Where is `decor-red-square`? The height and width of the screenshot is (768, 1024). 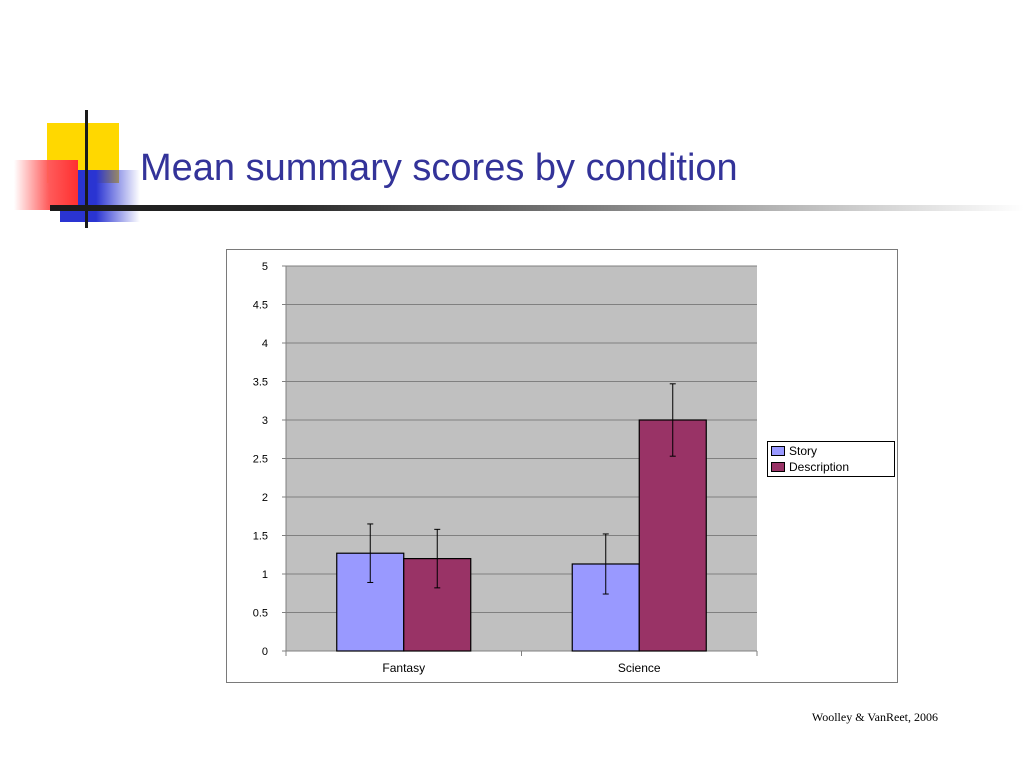
decor-red-square is located at coordinates (46, 185).